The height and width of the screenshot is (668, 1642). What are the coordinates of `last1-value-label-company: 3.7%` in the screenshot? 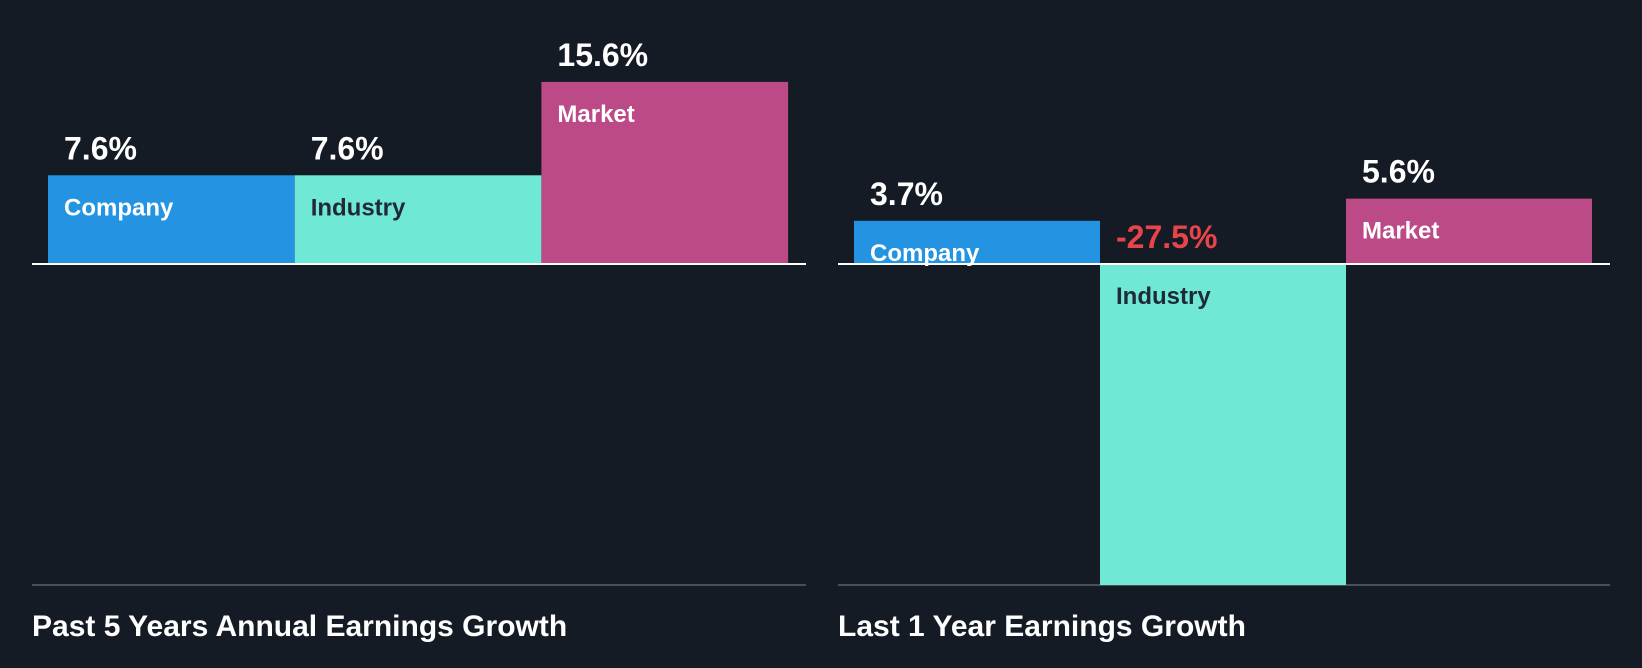 It's located at (906, 194).